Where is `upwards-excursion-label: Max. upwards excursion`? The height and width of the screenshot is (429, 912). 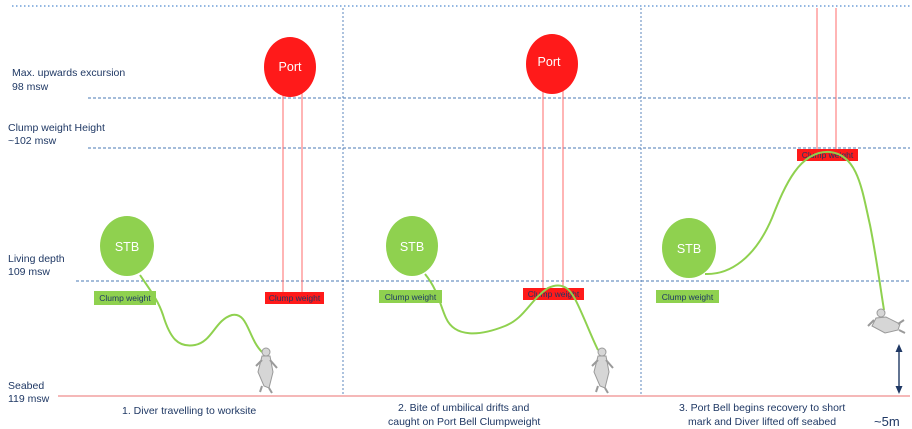 upwards-excursion-label: Max. upwards excursion is located at coordinates (68, 73).